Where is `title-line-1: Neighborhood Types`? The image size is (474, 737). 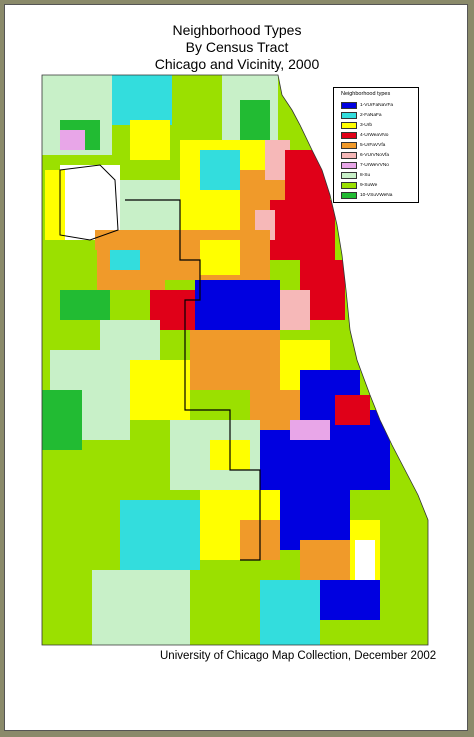 title-line-1: Neighborhood Types is located at coordinates (237, 30).